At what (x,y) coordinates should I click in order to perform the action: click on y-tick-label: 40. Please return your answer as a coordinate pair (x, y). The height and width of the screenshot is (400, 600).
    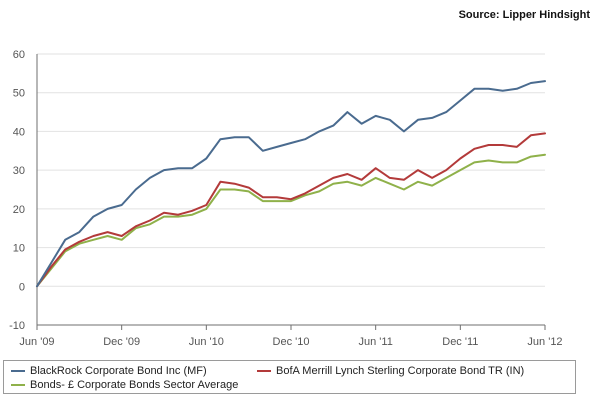
    Looking at the image, I should click on (19, 132).